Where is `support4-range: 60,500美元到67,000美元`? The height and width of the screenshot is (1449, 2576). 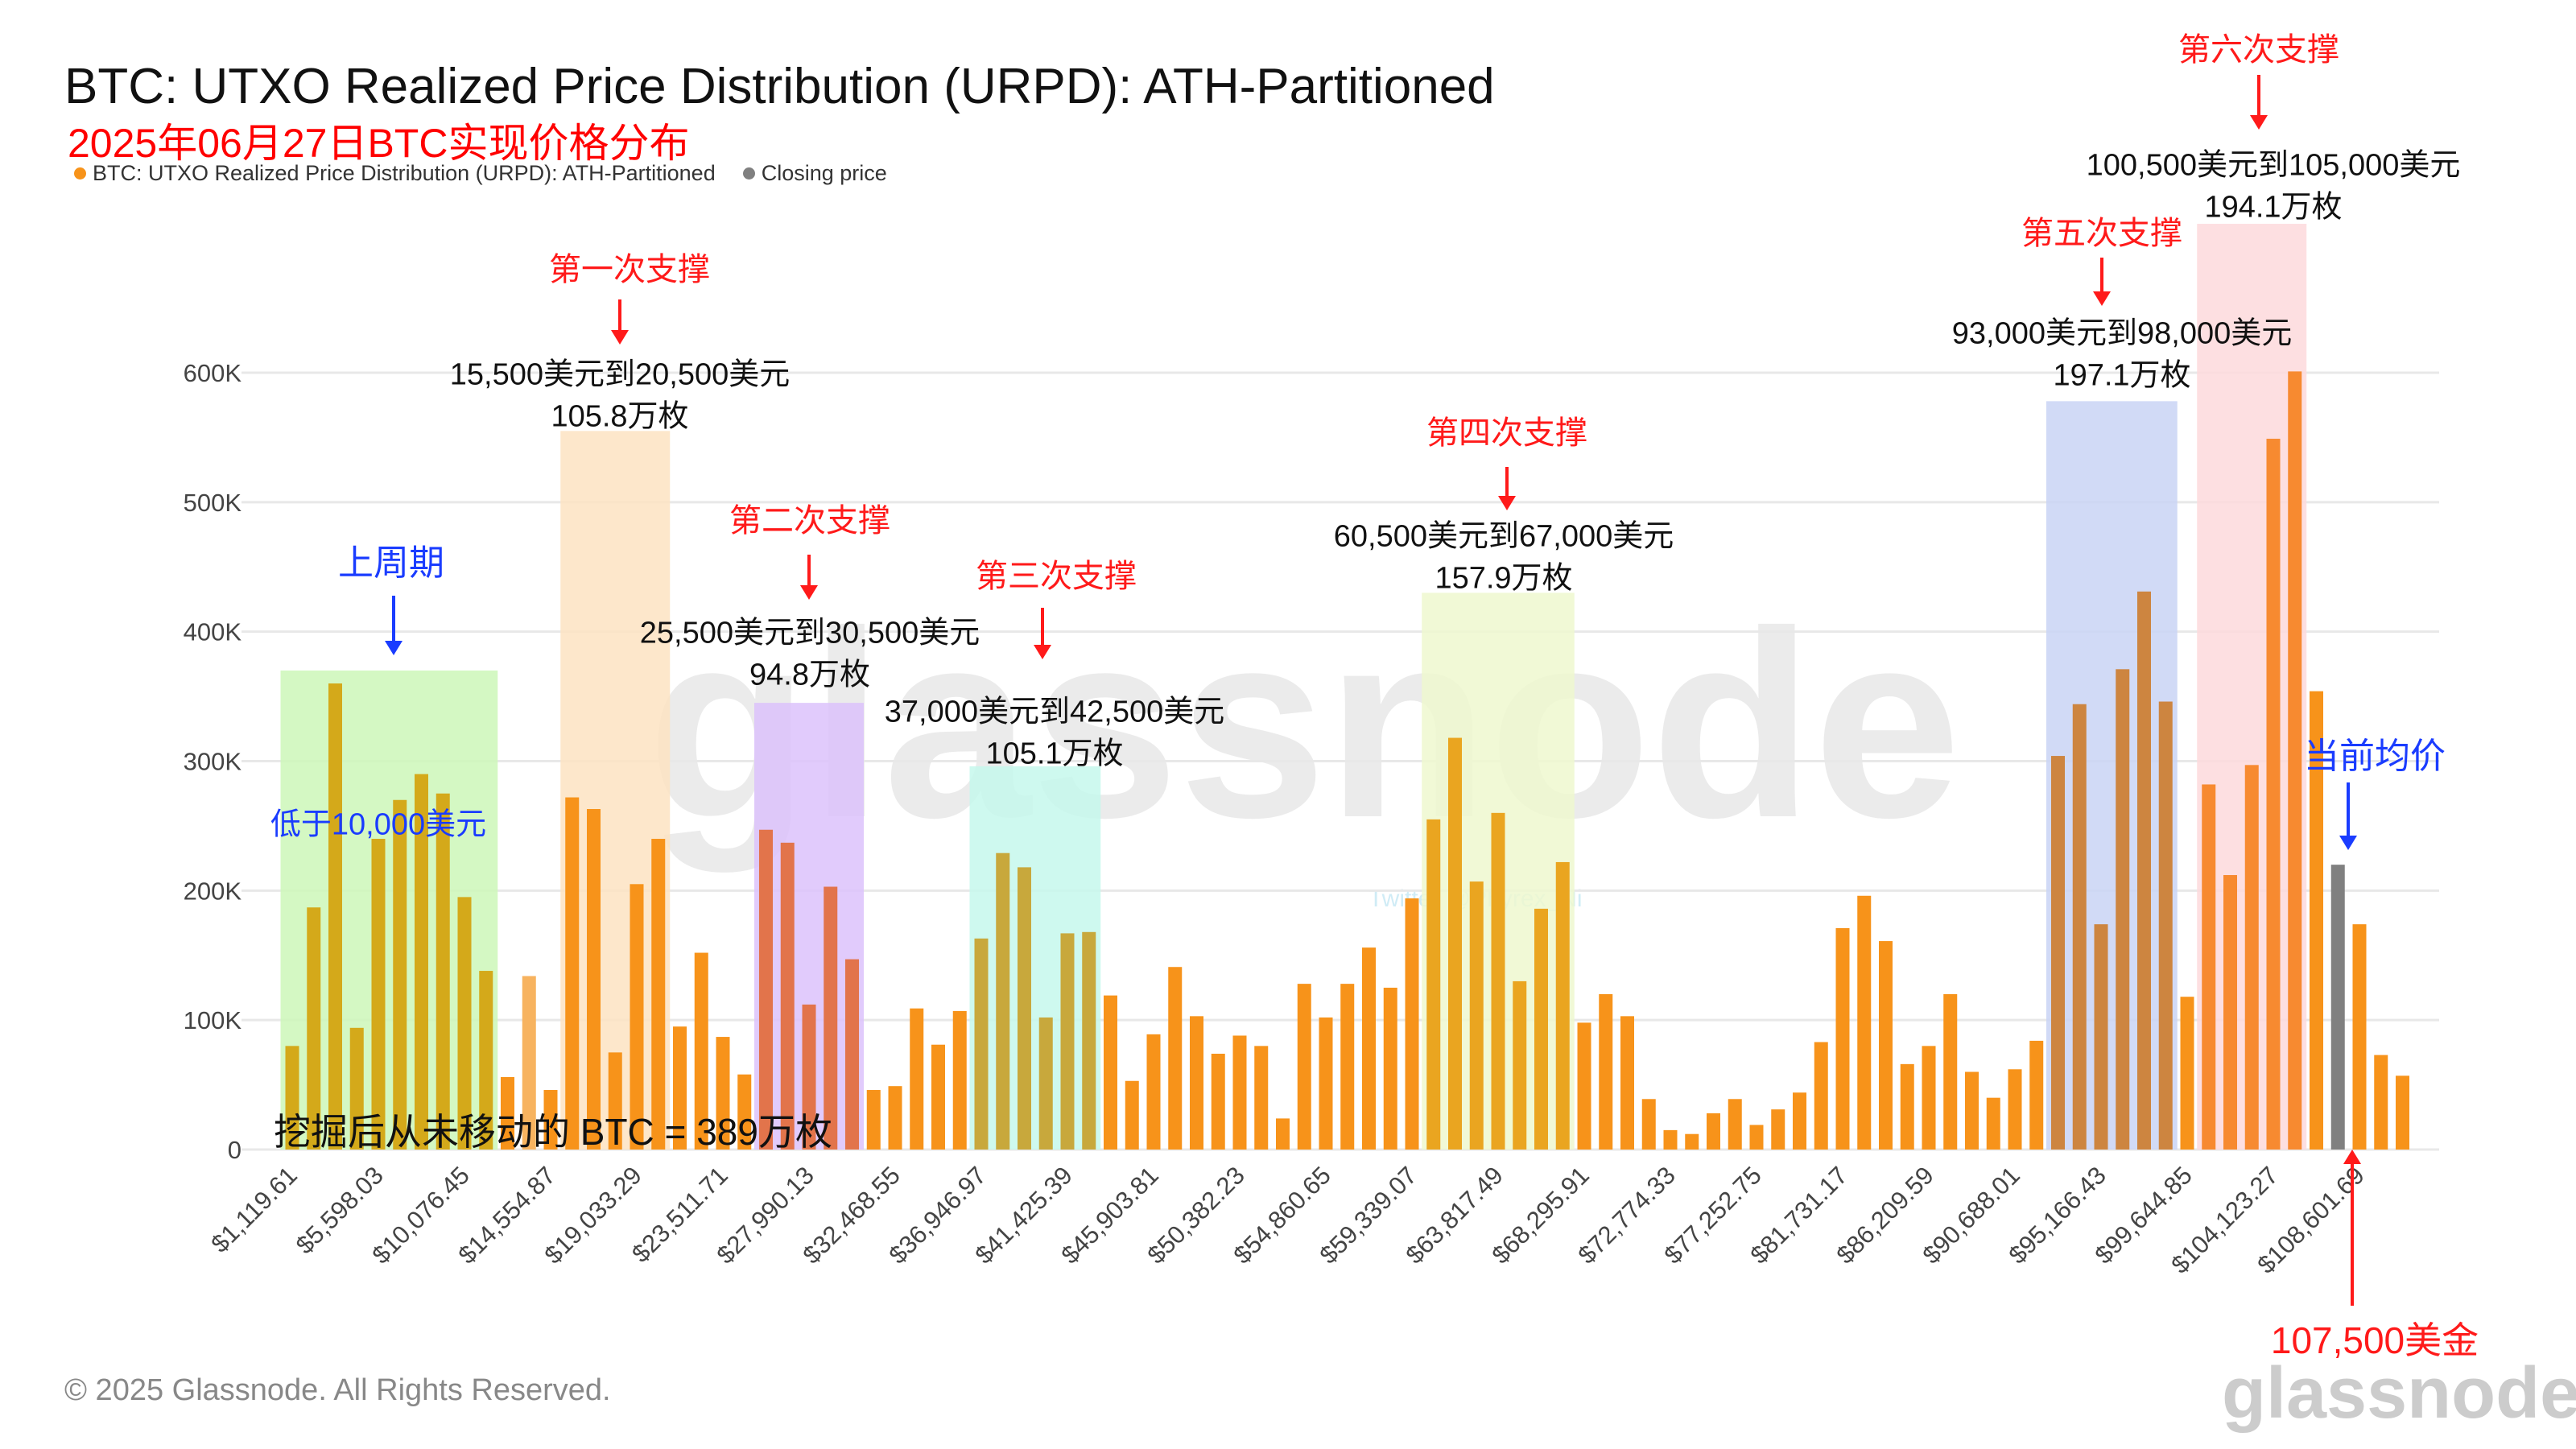
support4-range: 60,500美元到67,000美元 is located at coordinates (1503, 536).